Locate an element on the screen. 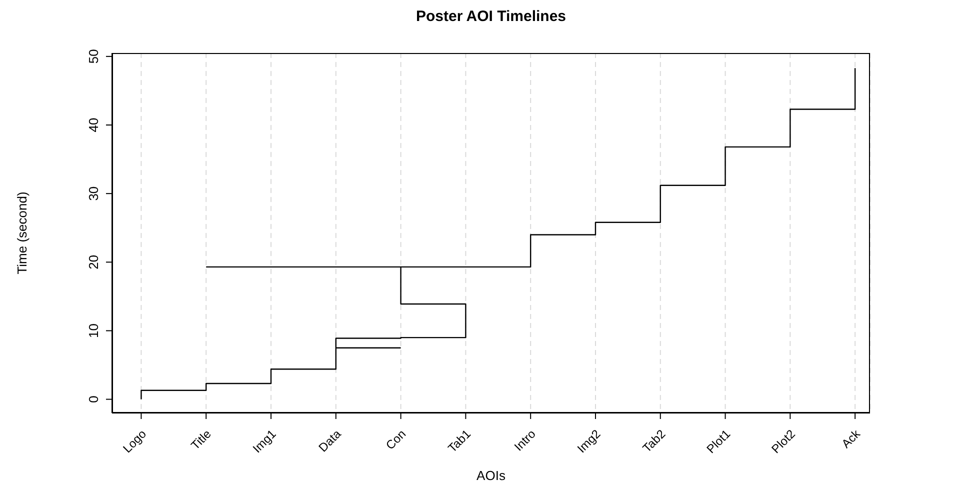 The width and height of the screenshot is (972, 484). x-tick-label: Intro is located at coordinates (525, 440).